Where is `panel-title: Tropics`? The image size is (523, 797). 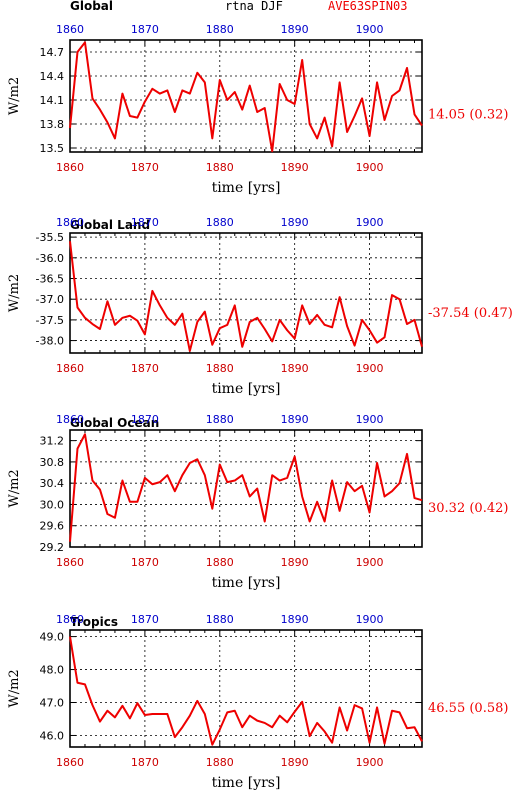
panel-title: Tropics is located at coordinates (94, 622).